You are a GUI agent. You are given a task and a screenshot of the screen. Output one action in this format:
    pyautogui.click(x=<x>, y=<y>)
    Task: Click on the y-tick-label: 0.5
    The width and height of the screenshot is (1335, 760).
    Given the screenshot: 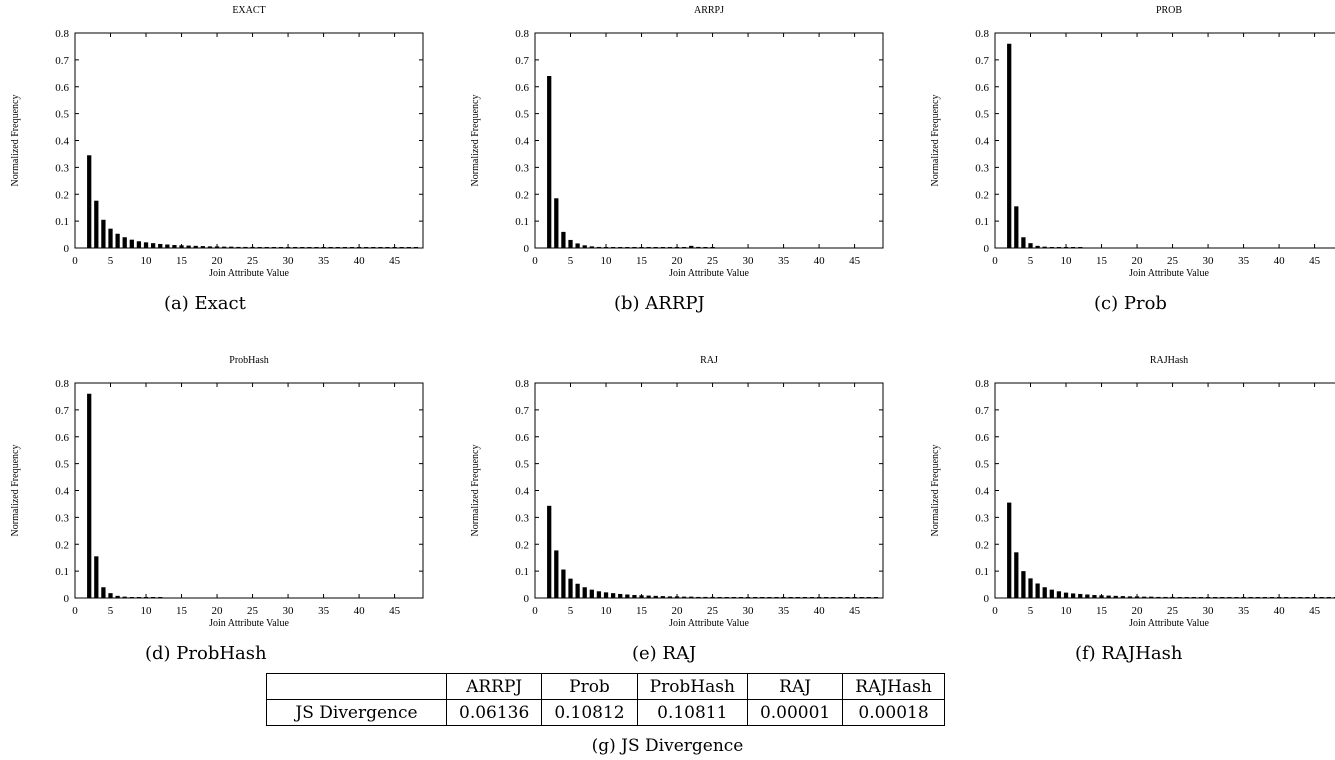 What is the action you would take?
    pyautogui.click(x=62, y=465)
    